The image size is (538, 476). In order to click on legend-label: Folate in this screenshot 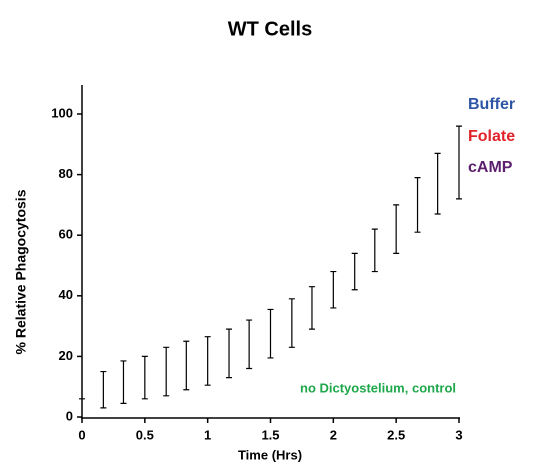, I will do `click(491, 136)`.